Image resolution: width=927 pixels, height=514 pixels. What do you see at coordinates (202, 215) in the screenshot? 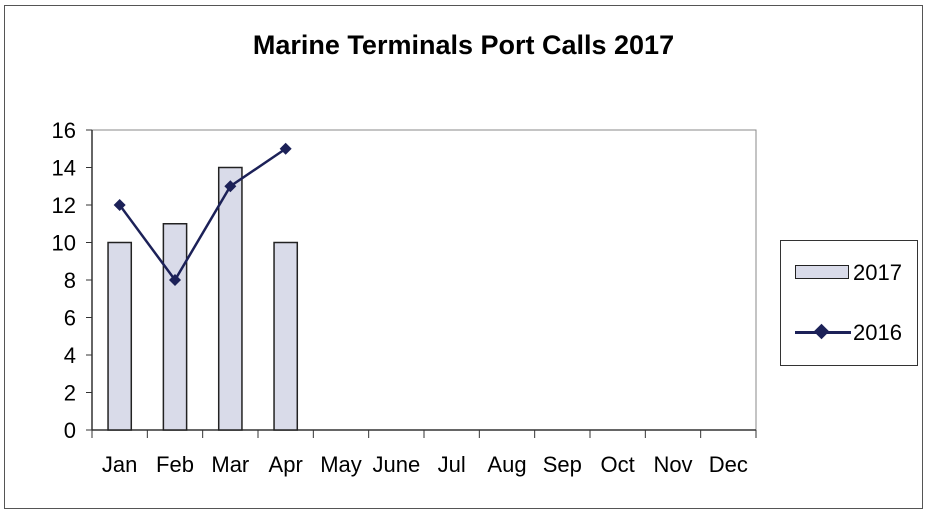
I see `line-2016` at bounding box center [202, 215].